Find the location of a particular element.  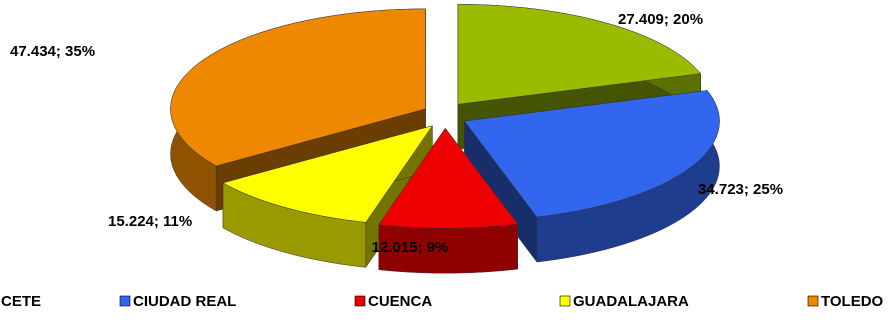

legend-label: CUENCA is located at coordinates (400, 301).